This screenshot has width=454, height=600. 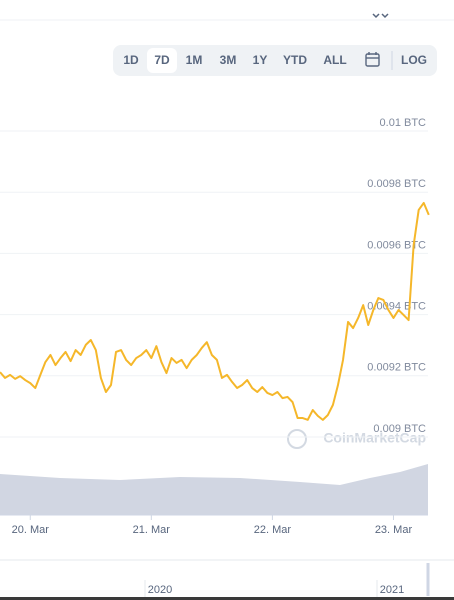 What do you see at coordinates (295, 60) in the screenshot?
I see `range-button: YTD` at bounding box center [295, 60].